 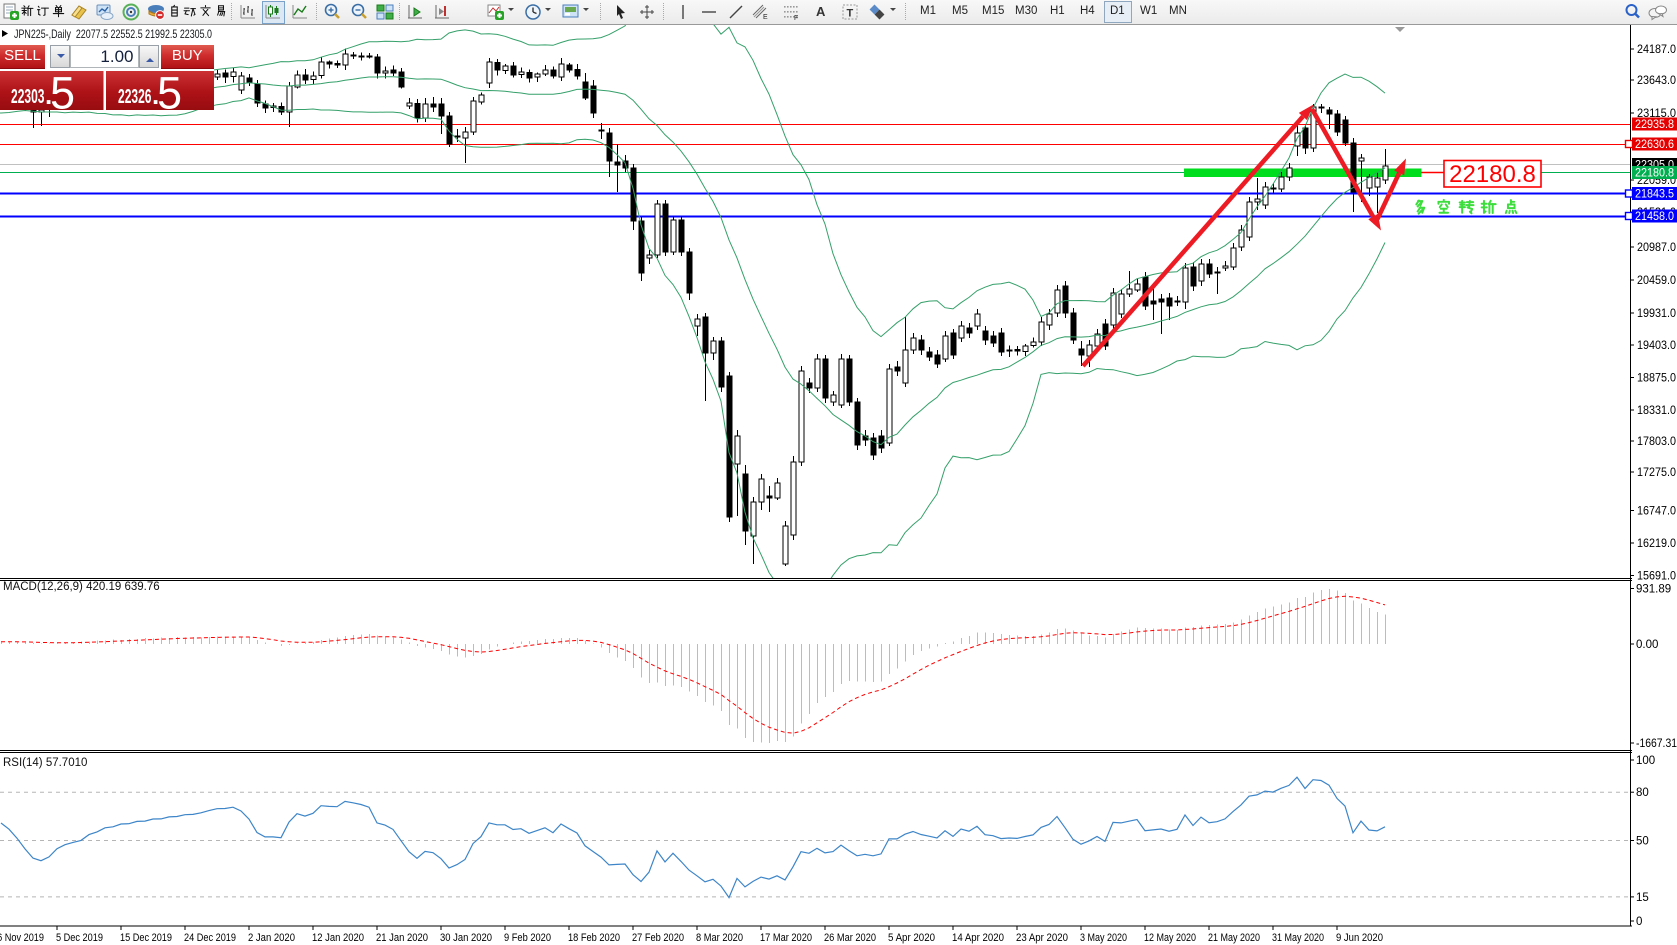 I want to click on svg-text: 17275.0, so click(x=1656, y=473).